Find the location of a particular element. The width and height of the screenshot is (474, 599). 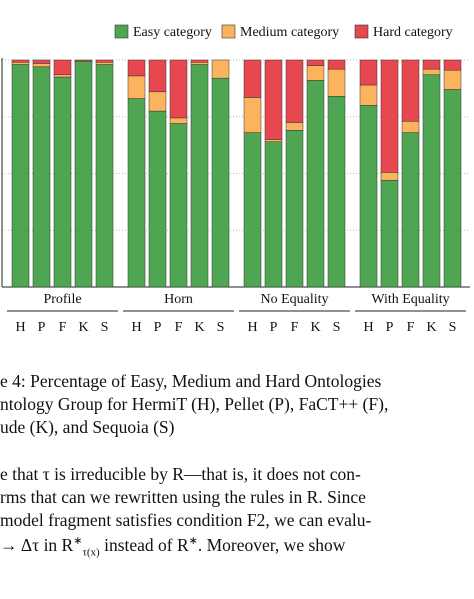

group-label: Horn is located at coordinates (178, 299).